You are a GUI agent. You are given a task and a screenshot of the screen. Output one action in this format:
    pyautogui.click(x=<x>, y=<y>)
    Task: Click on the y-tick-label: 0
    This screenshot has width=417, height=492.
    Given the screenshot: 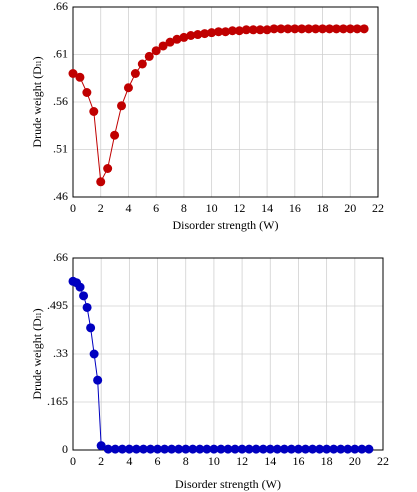 What is the action you would take?
    pyautogui.click(x=65, y=449)
    